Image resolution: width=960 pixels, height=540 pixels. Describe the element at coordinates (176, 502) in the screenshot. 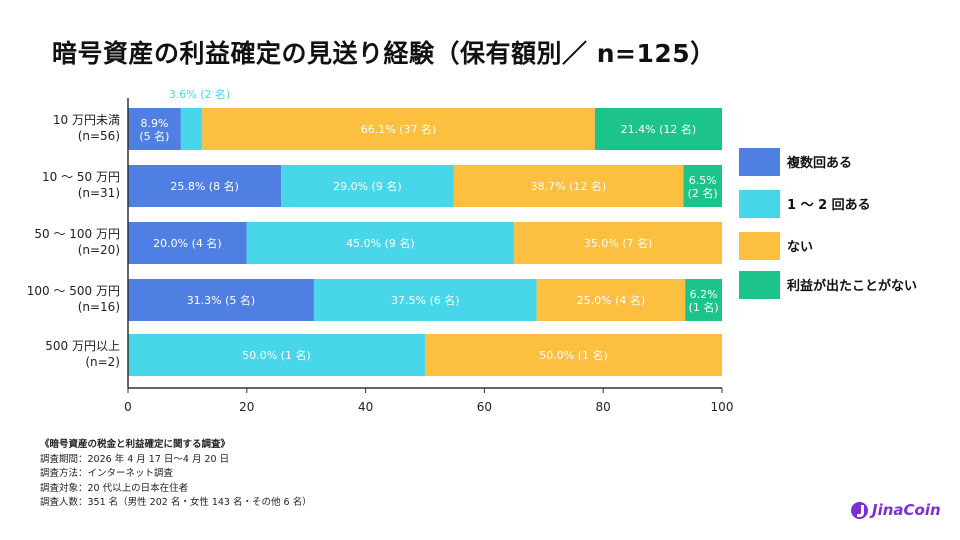

I see `notes-line-count: 調査人数：351 名（男性 202 名・女性 143 名・その他 6 名）` at that location.